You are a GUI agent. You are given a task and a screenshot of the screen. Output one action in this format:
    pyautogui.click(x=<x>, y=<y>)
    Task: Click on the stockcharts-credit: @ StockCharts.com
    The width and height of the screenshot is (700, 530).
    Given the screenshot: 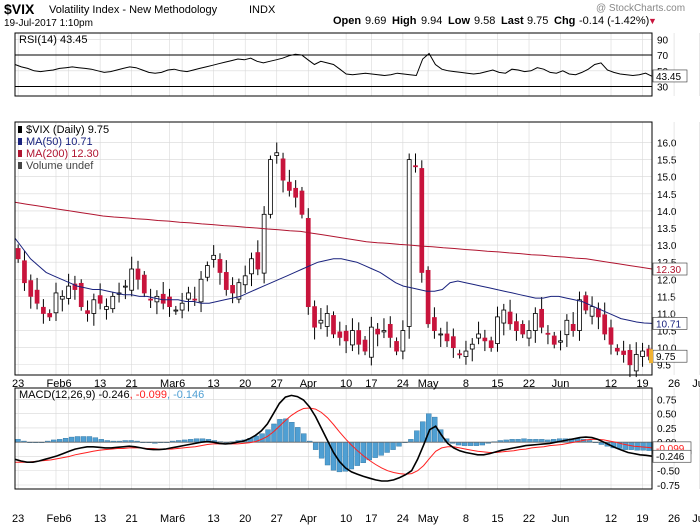 What is the action you would take?
    pyautogui.click(x=640, y=8)
    